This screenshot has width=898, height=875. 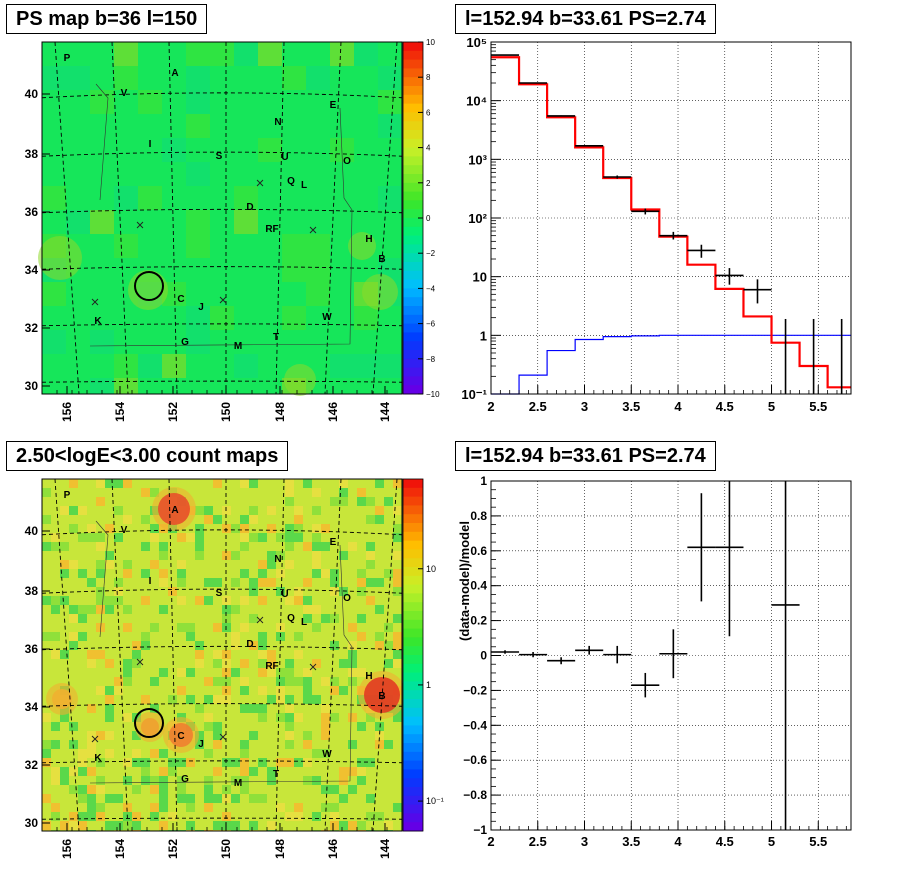 I want to click on source-cross-marker, so click(x=260, y=620).